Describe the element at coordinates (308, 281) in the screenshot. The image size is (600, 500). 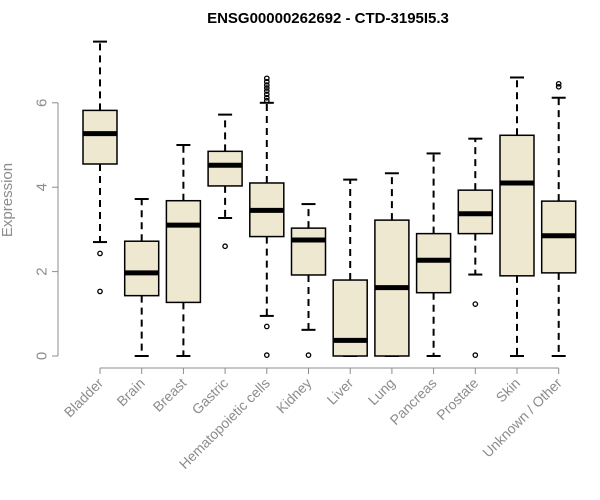
I see `box-kidney` at that location.